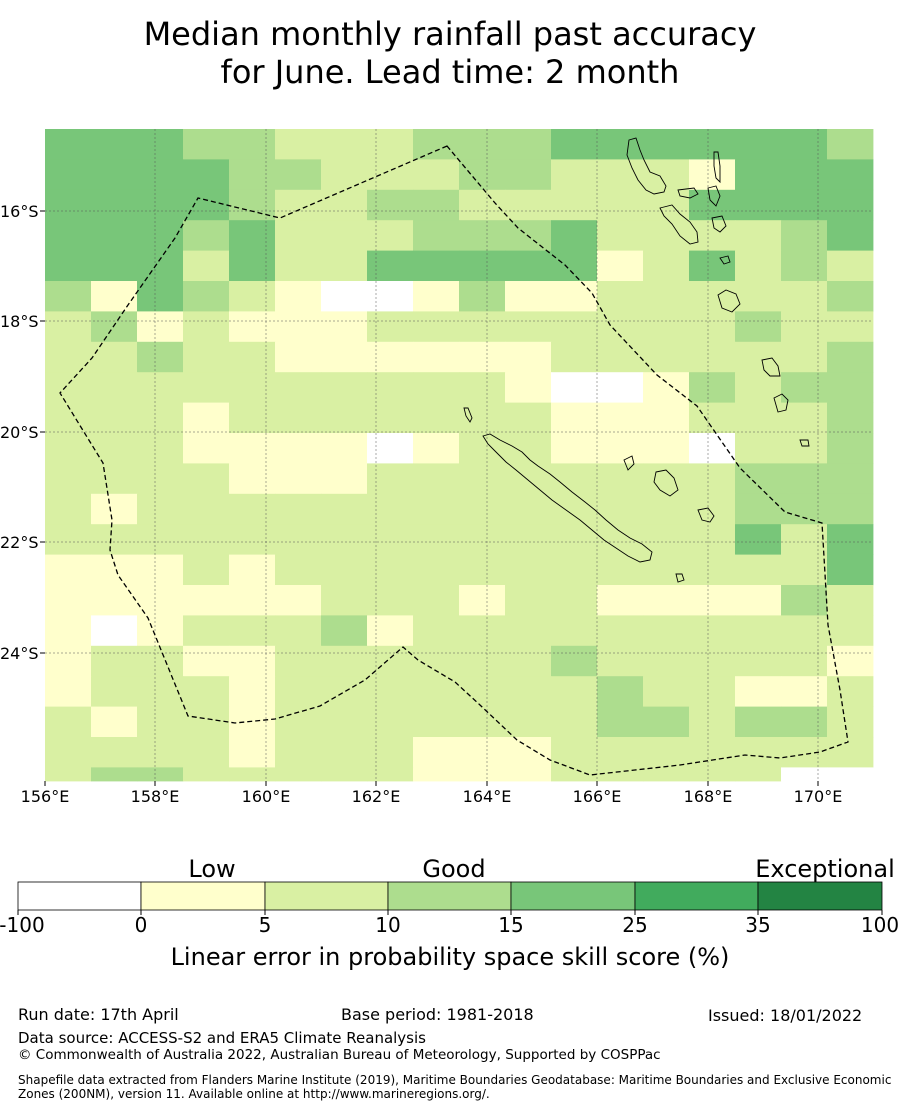  Describe the element at coordinates (635, 925) in the screenshot. I see `colorbar-tick-25: 25` at that location.